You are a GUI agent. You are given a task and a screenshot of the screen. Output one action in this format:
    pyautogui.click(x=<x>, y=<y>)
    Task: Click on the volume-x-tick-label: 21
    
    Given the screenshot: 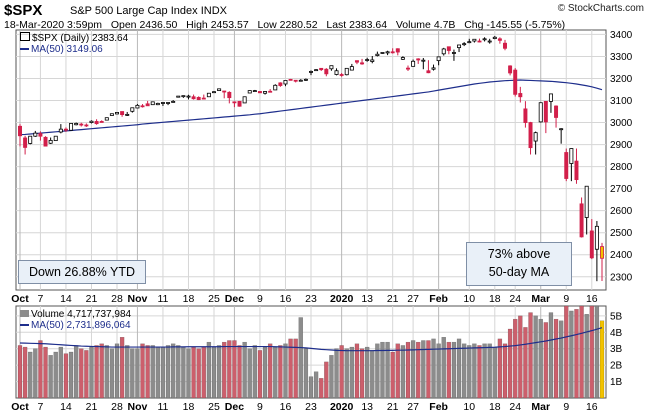 What is the action you would take?
    pyautogui.click(x=92, y=407)
    